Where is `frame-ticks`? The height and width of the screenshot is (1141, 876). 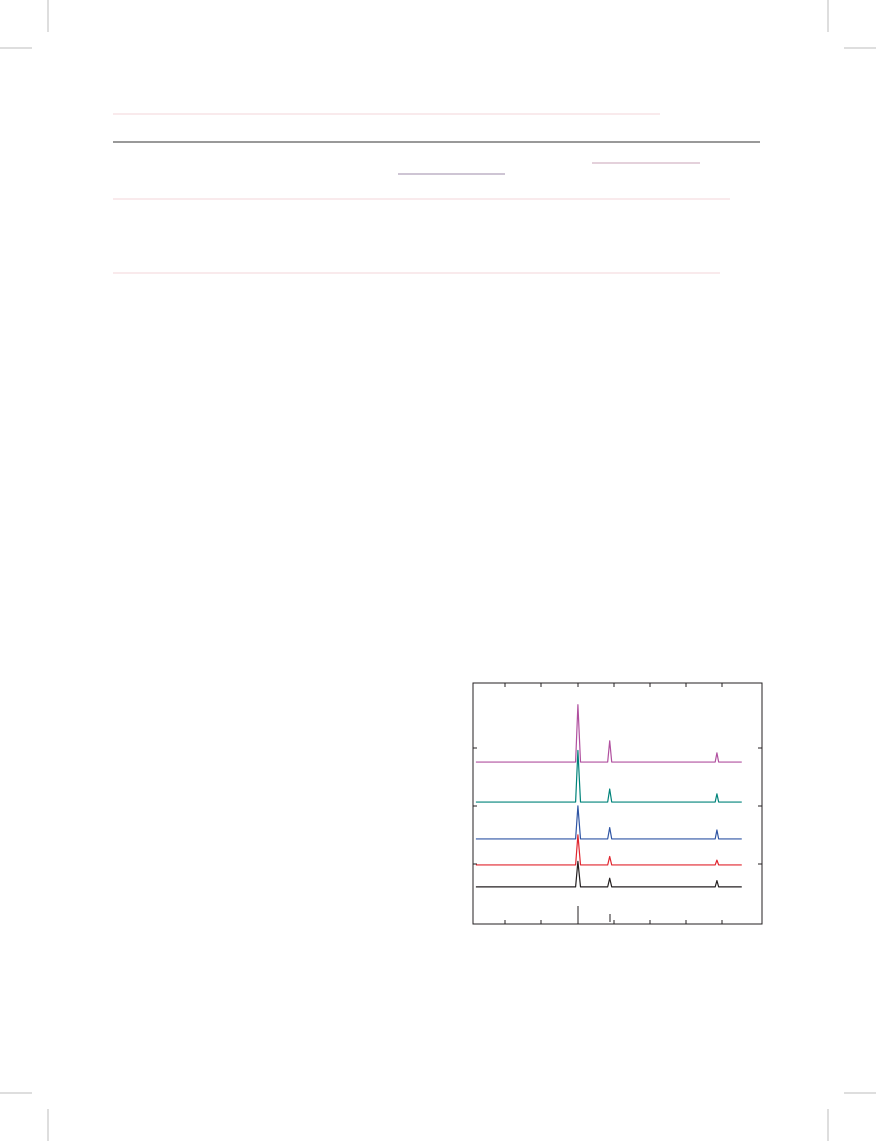
frame-ticks is located at coordinates (617, 803).